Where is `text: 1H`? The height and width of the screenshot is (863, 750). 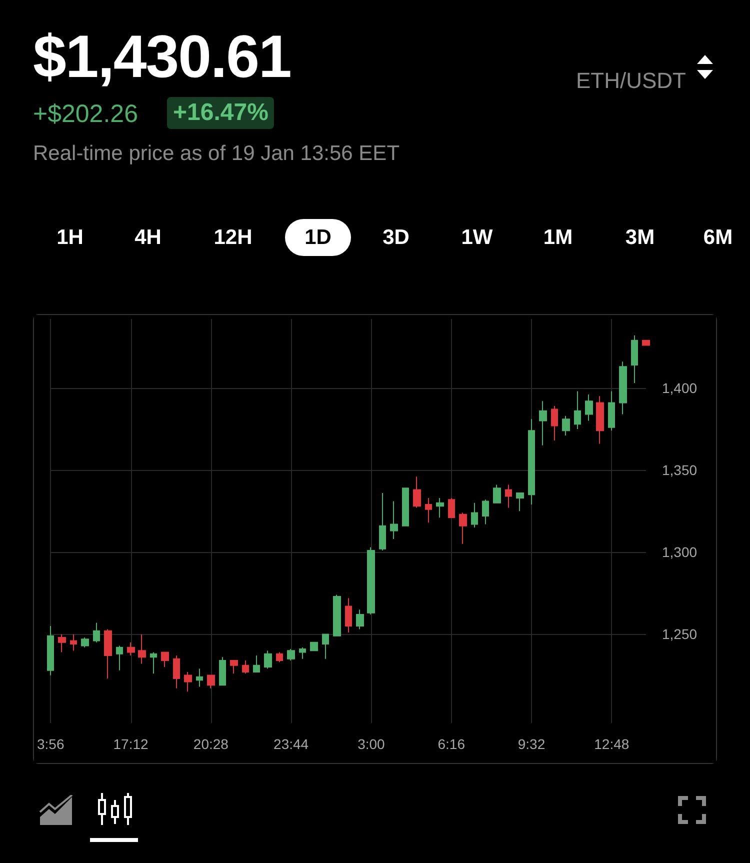
text: 1H is located at coordinates (70, 238).